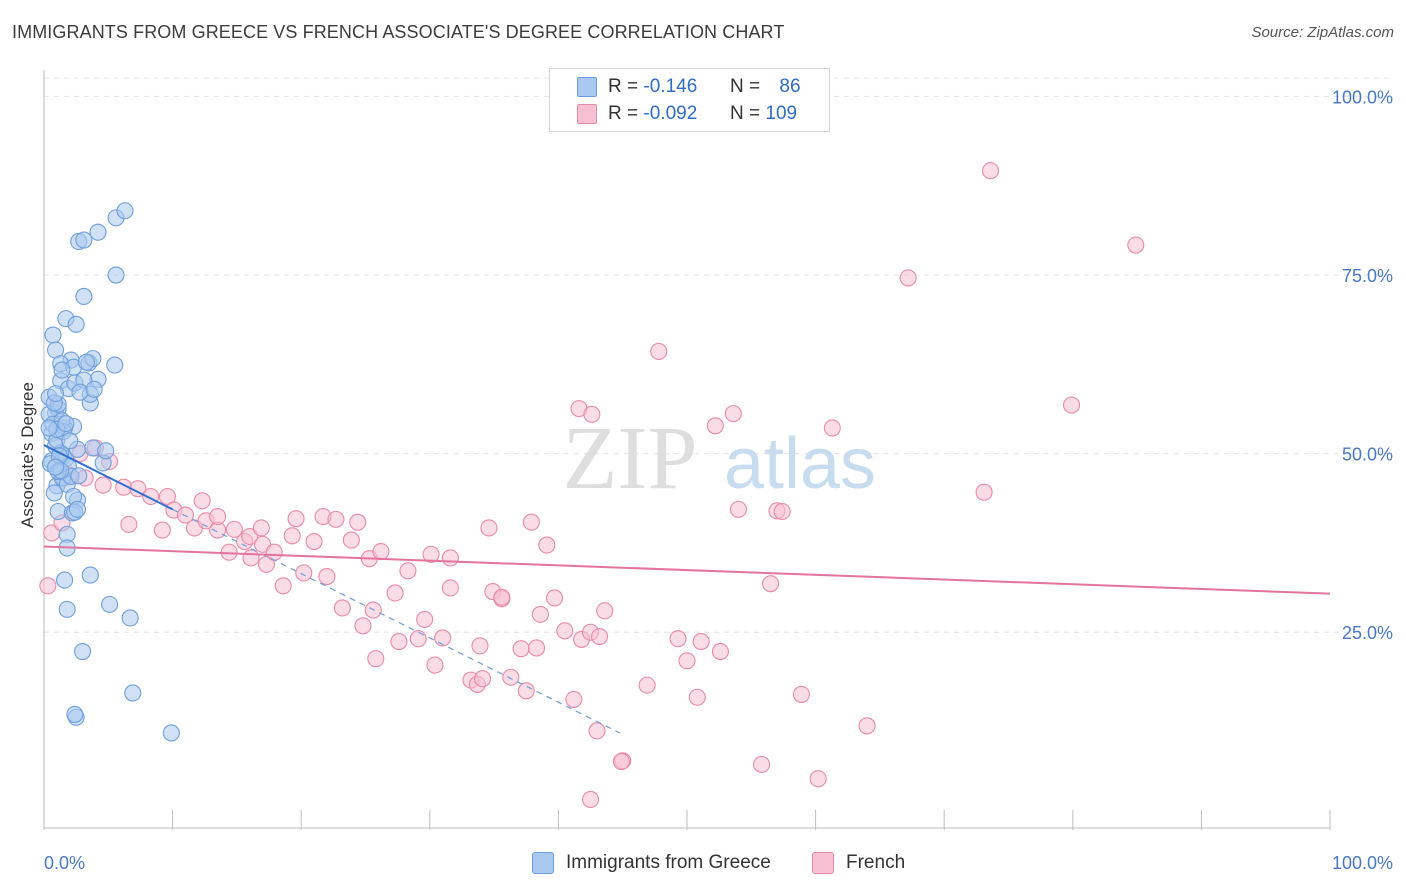 The image size is (1406, 892). Describe the element at coordinates (543, 863) in the screenshot. I see `series-legend-swatch-greece` at that location.